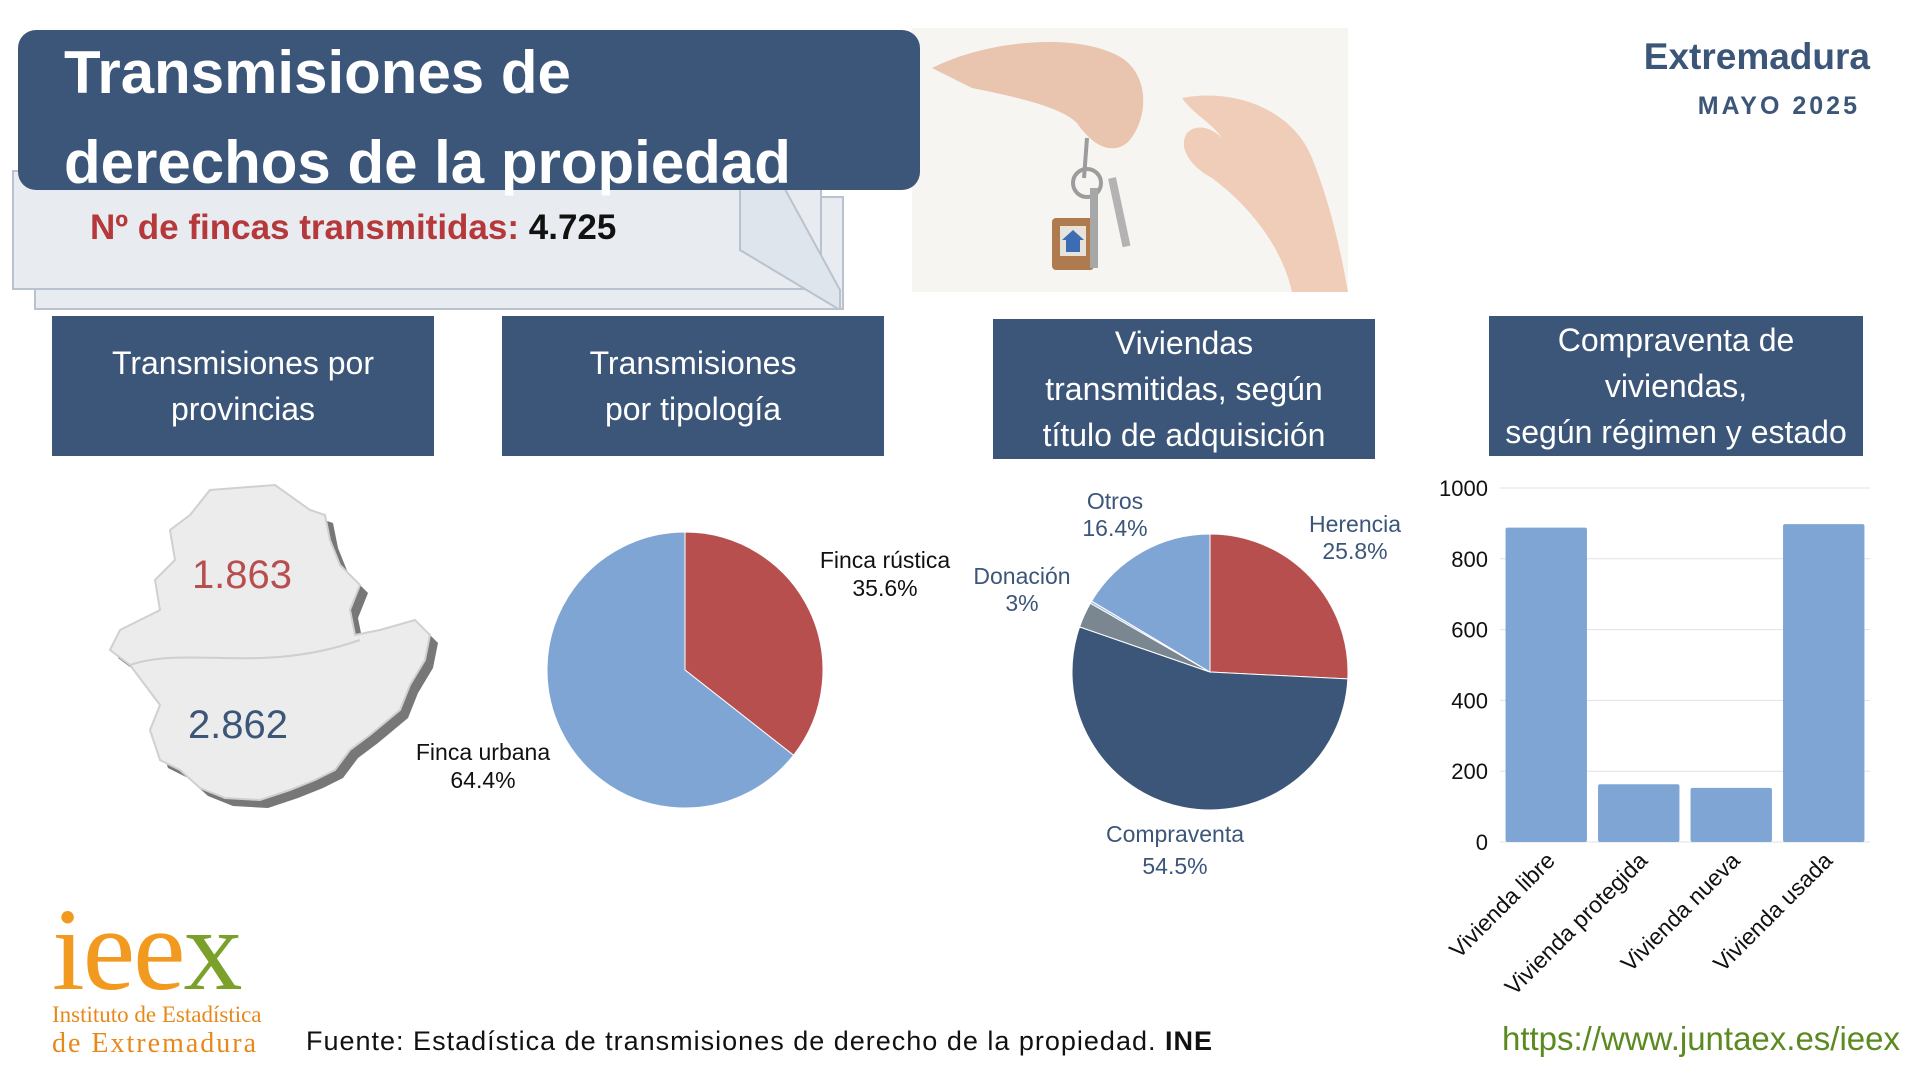  I want to click on pie-value-herencia: 25.8%, so click(1354, 551).